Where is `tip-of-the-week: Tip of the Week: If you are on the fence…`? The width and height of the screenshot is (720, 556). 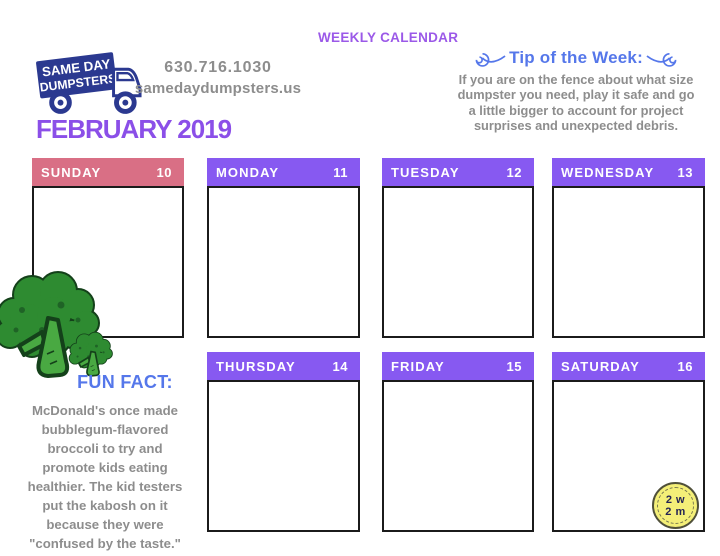 tip-of-the-week: Tip of the Week: If you are on the fence… is located at coordinates (576, 90).